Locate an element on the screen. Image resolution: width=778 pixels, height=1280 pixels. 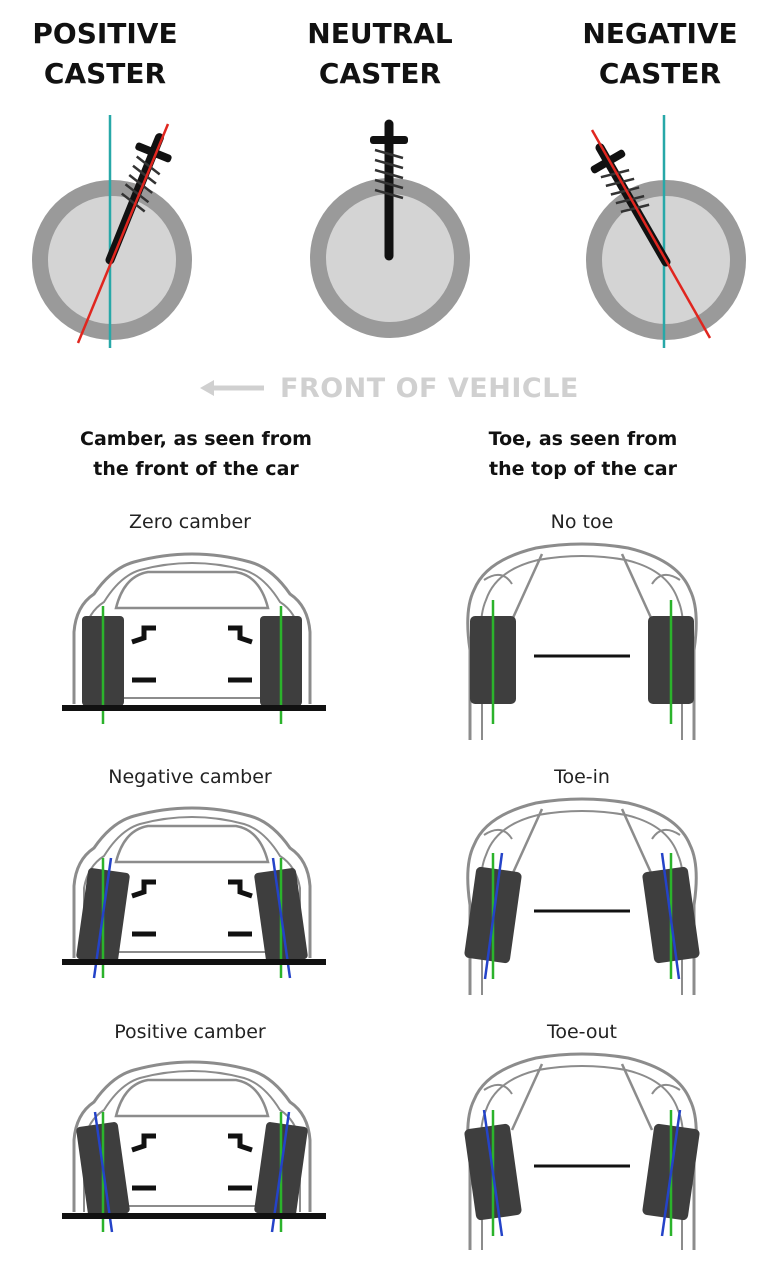
zero-camber-label: Zero camber is located at coordinates (190, 522).